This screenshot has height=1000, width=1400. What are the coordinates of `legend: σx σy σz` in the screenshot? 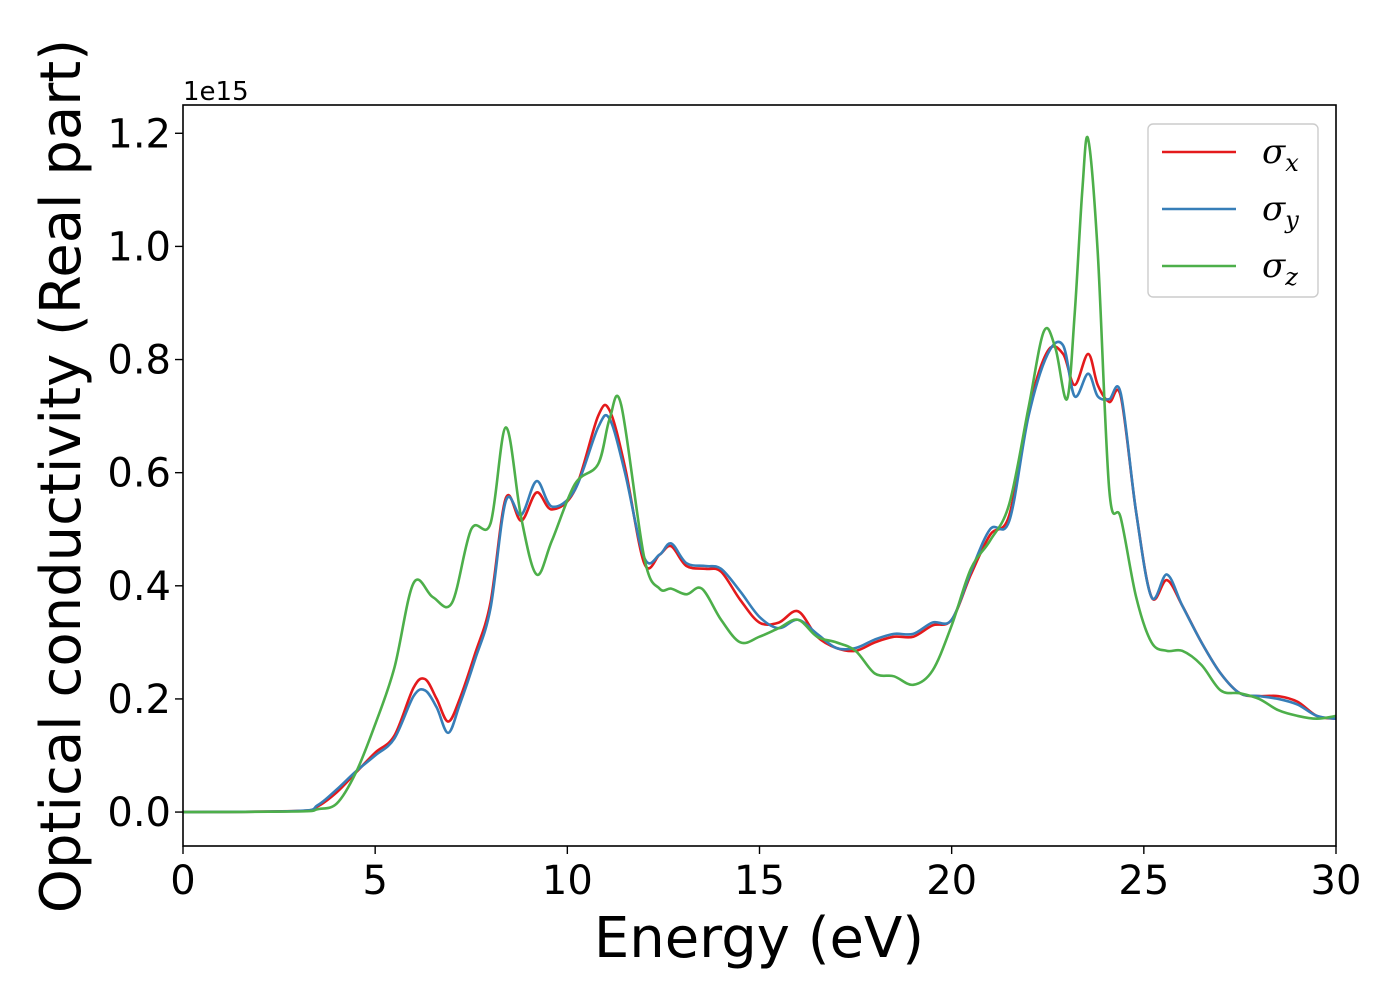 It's located at (1233, 210).